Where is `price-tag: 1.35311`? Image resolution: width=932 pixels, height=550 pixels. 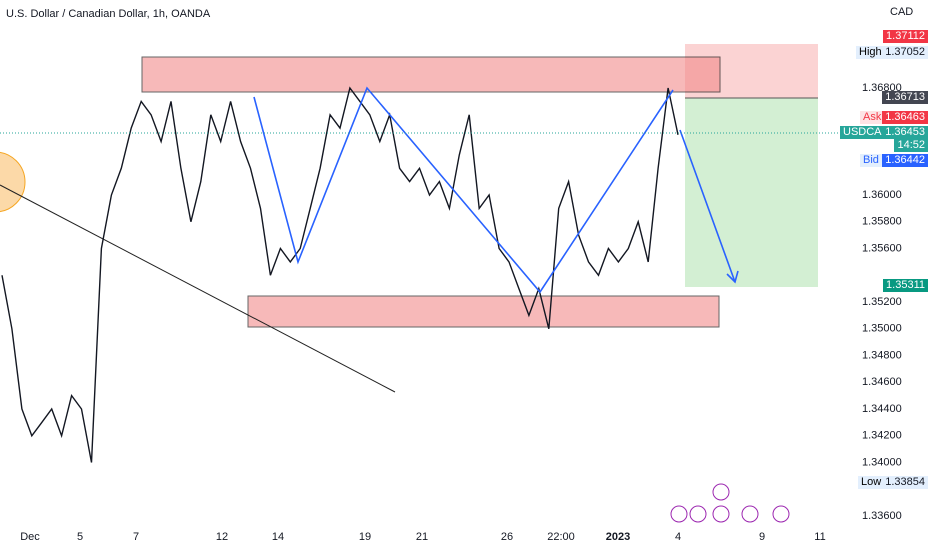
price-tag: 1.35311 is located at coordinates (905, 285).